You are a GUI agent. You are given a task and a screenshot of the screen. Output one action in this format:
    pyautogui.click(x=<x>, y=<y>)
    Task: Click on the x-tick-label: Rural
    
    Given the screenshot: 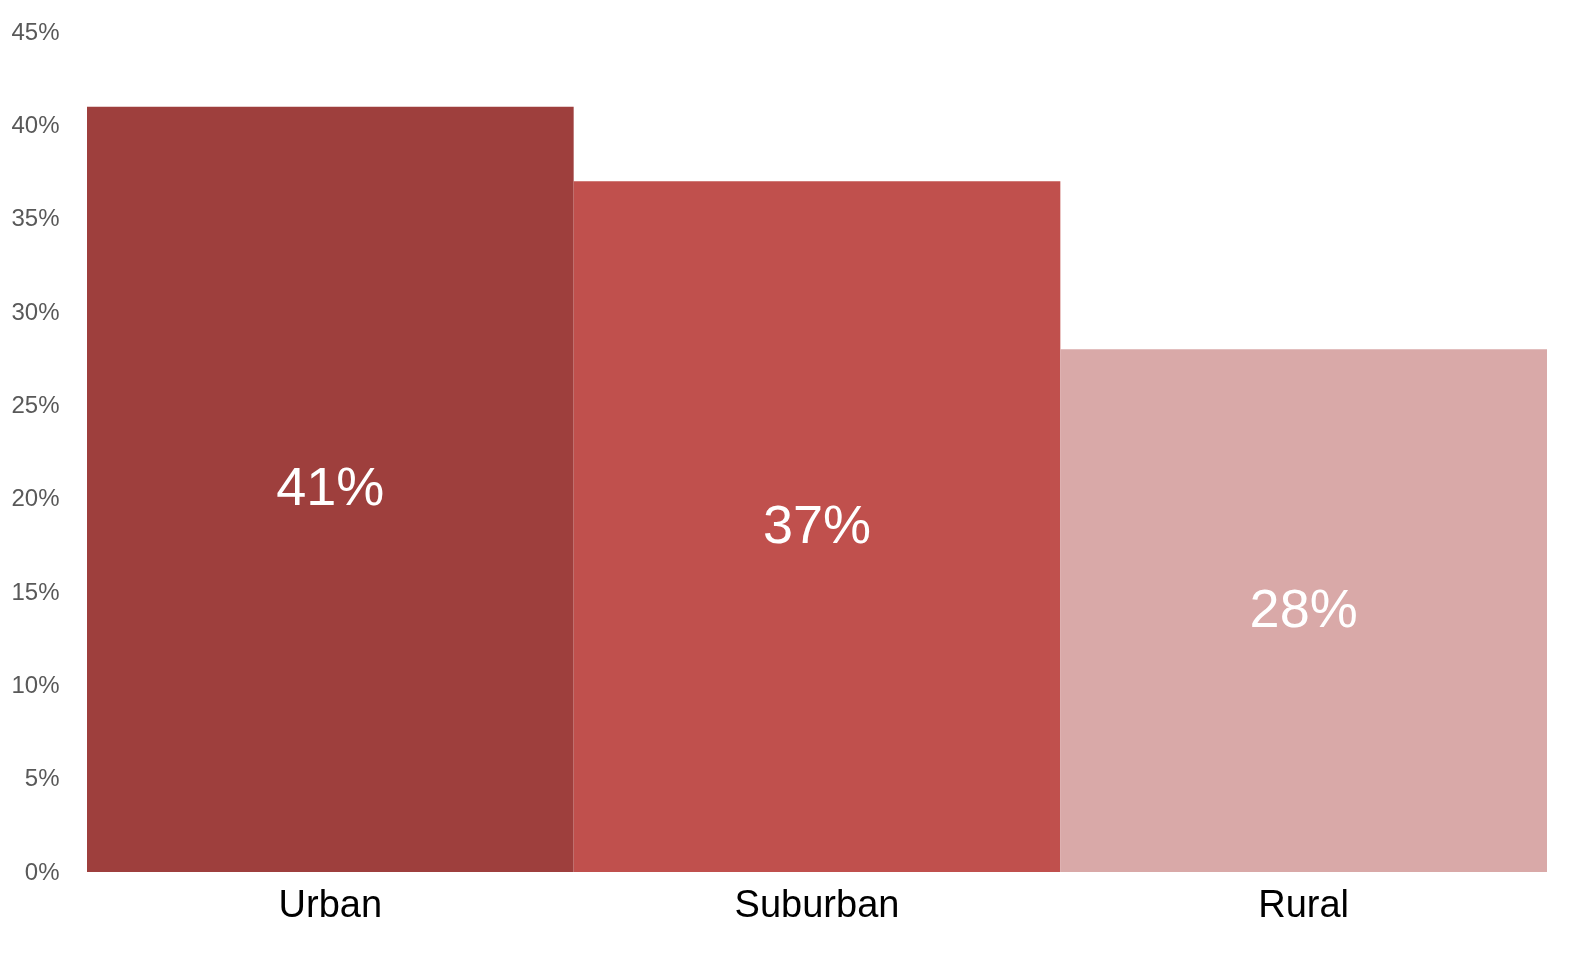 What is the action you would take?
    pyautogui.click(x=1304, y=903)
    